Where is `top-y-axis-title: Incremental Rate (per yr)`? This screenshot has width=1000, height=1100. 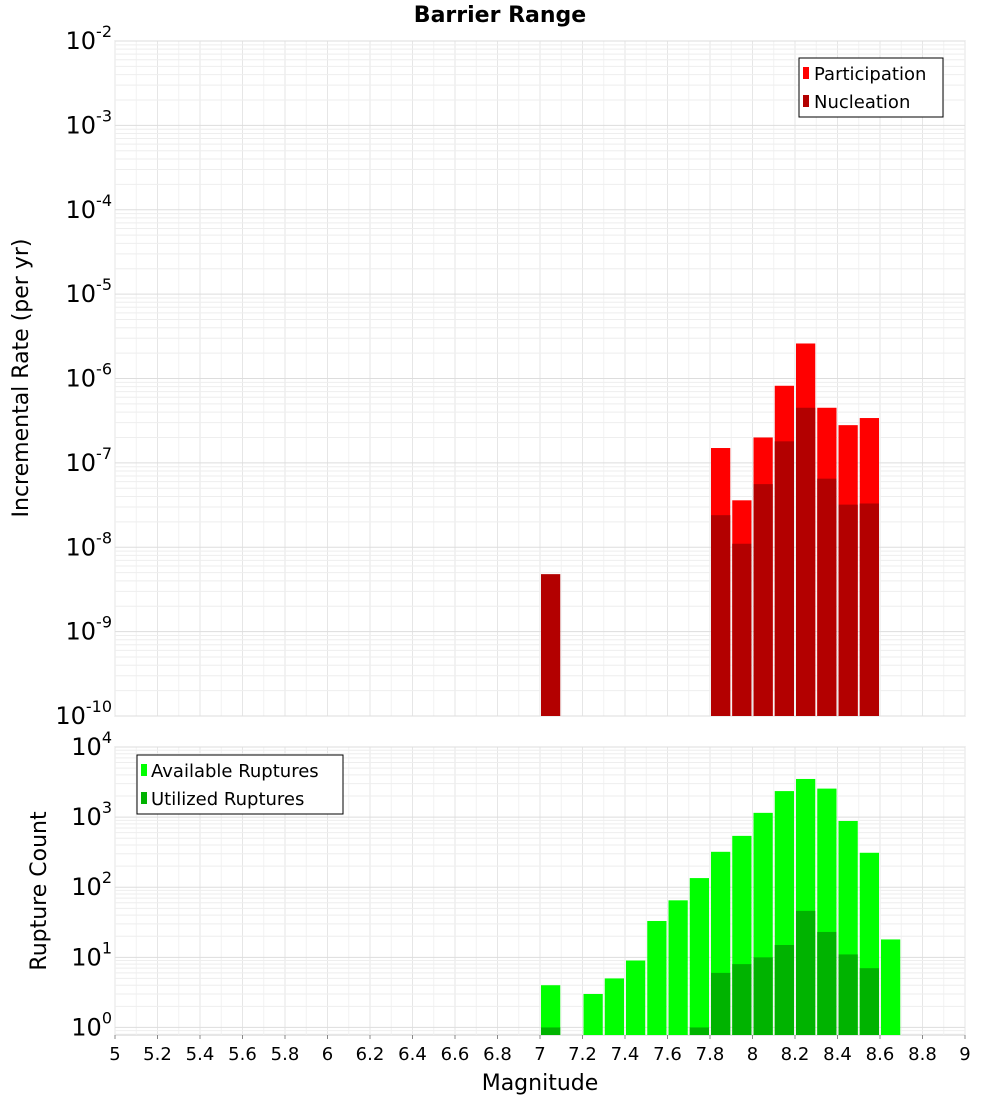 top-y-axis-title: Incremental Rate (per yr) is located at coordinates (21, 378).